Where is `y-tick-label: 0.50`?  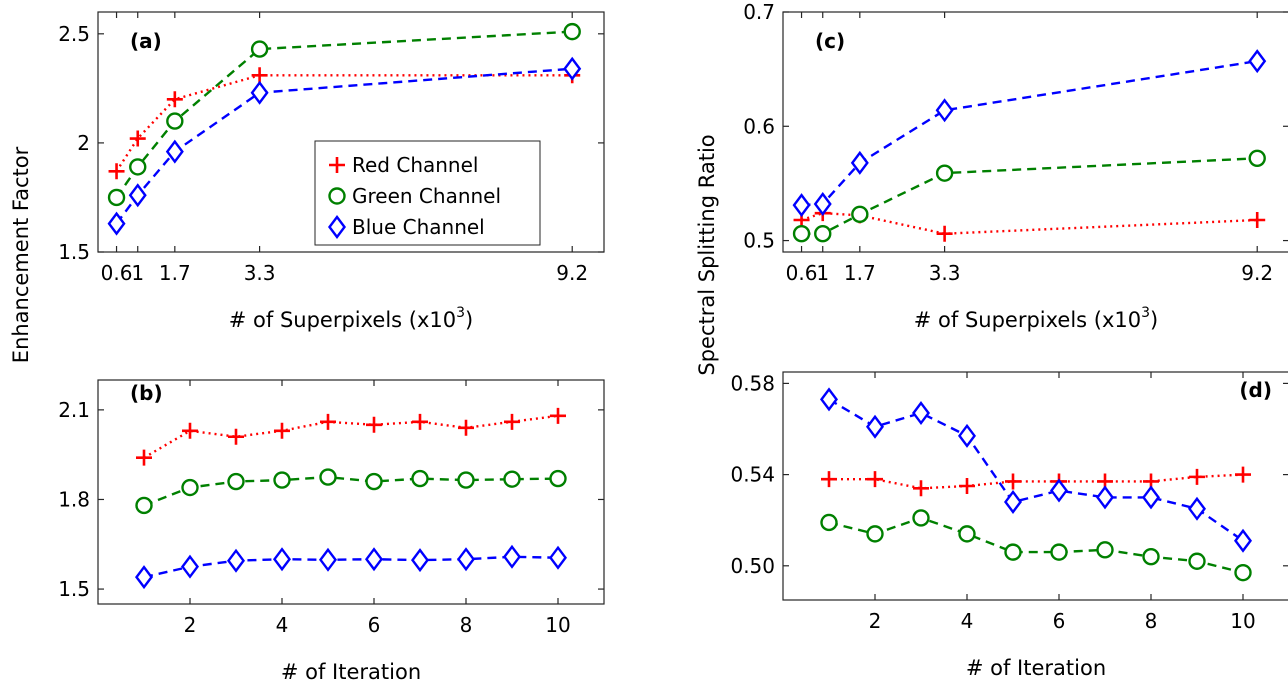 y-tick-label: 0.50 is located at coordinates (752, 566).